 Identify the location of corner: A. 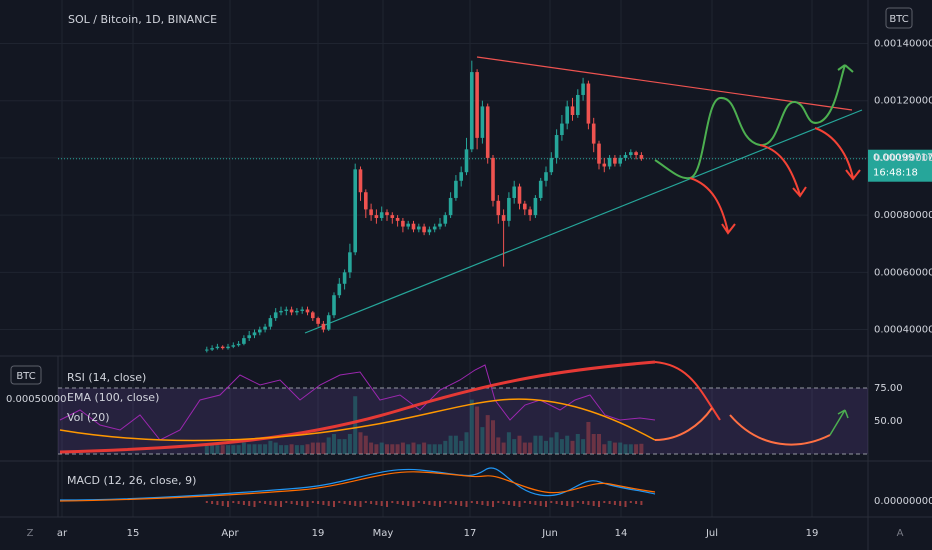
(900, 533).